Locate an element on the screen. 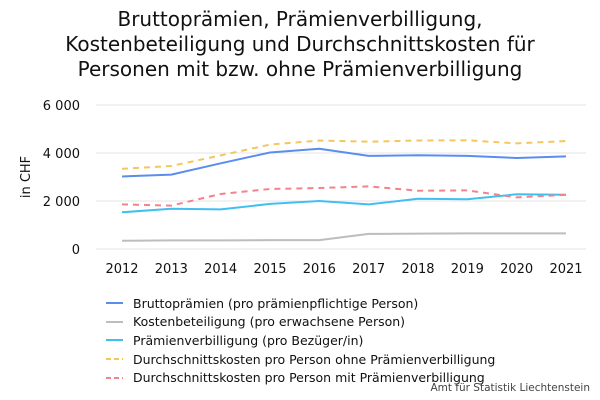 Image resolution: width=600 pixels, height=400 pixels. x-tick-label: 2017 is located at coordinates (368, 269).